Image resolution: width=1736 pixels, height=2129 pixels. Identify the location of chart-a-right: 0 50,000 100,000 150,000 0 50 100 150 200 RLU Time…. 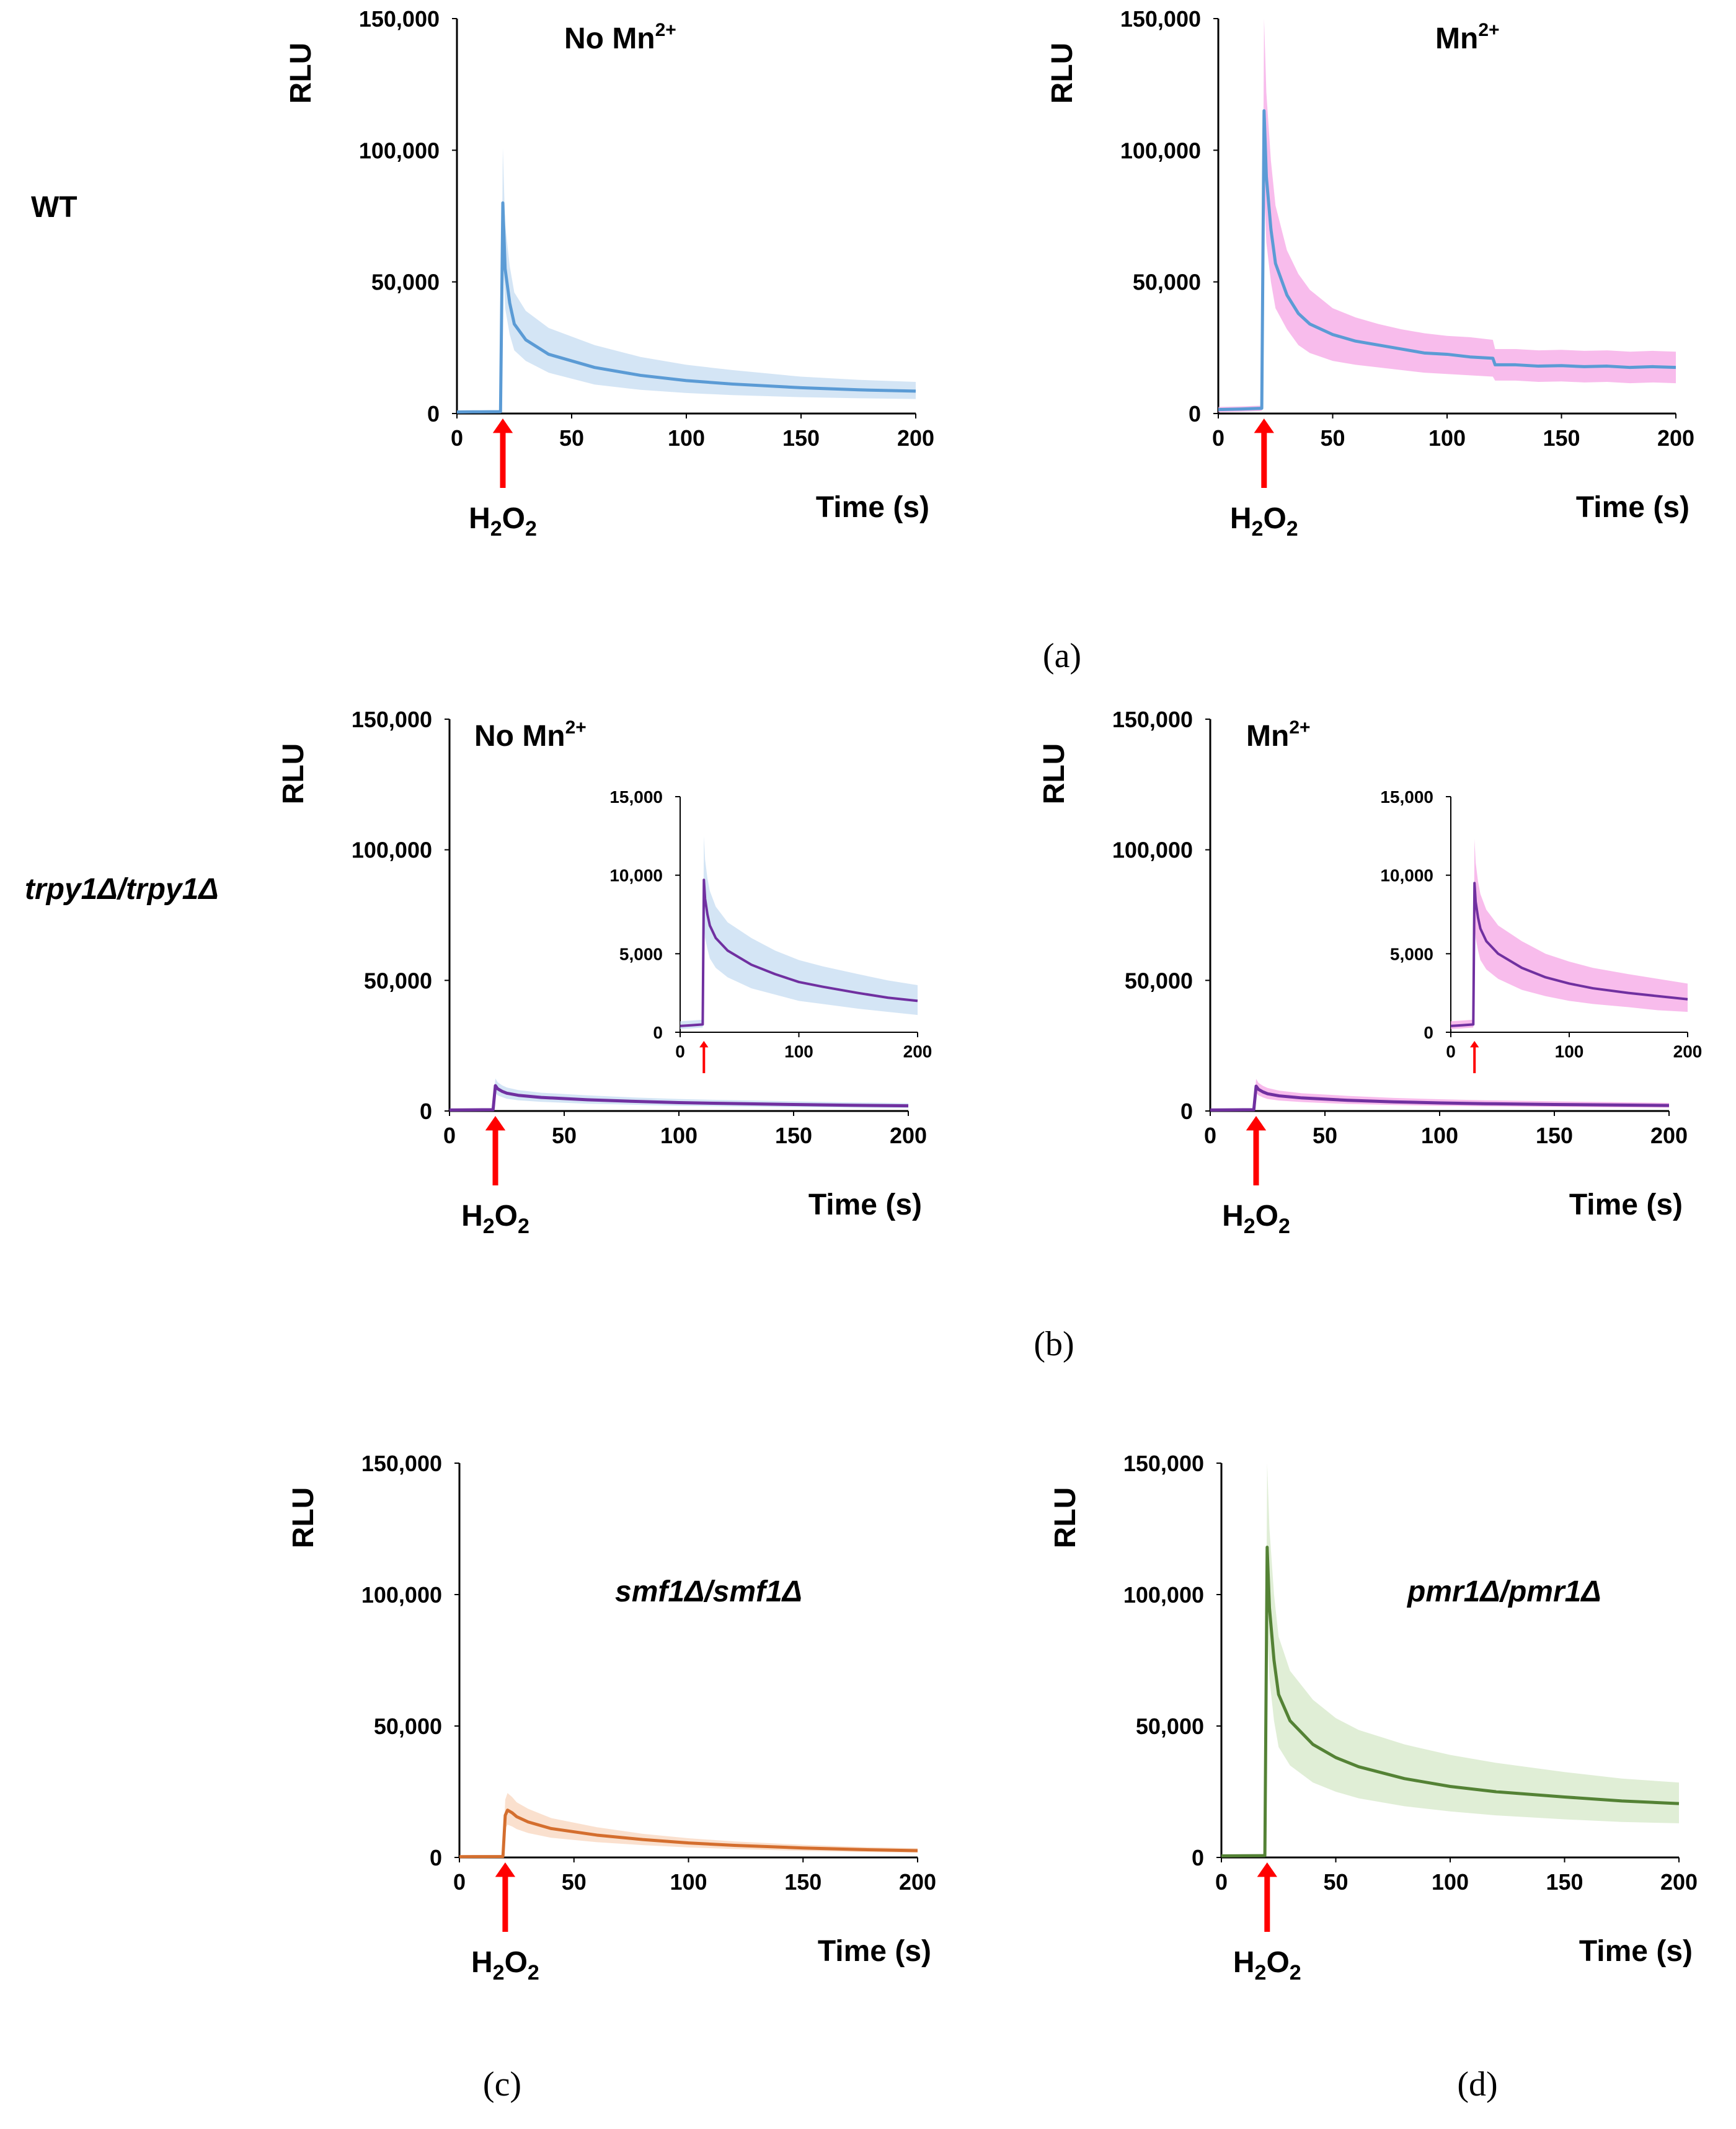
(1370, 273).